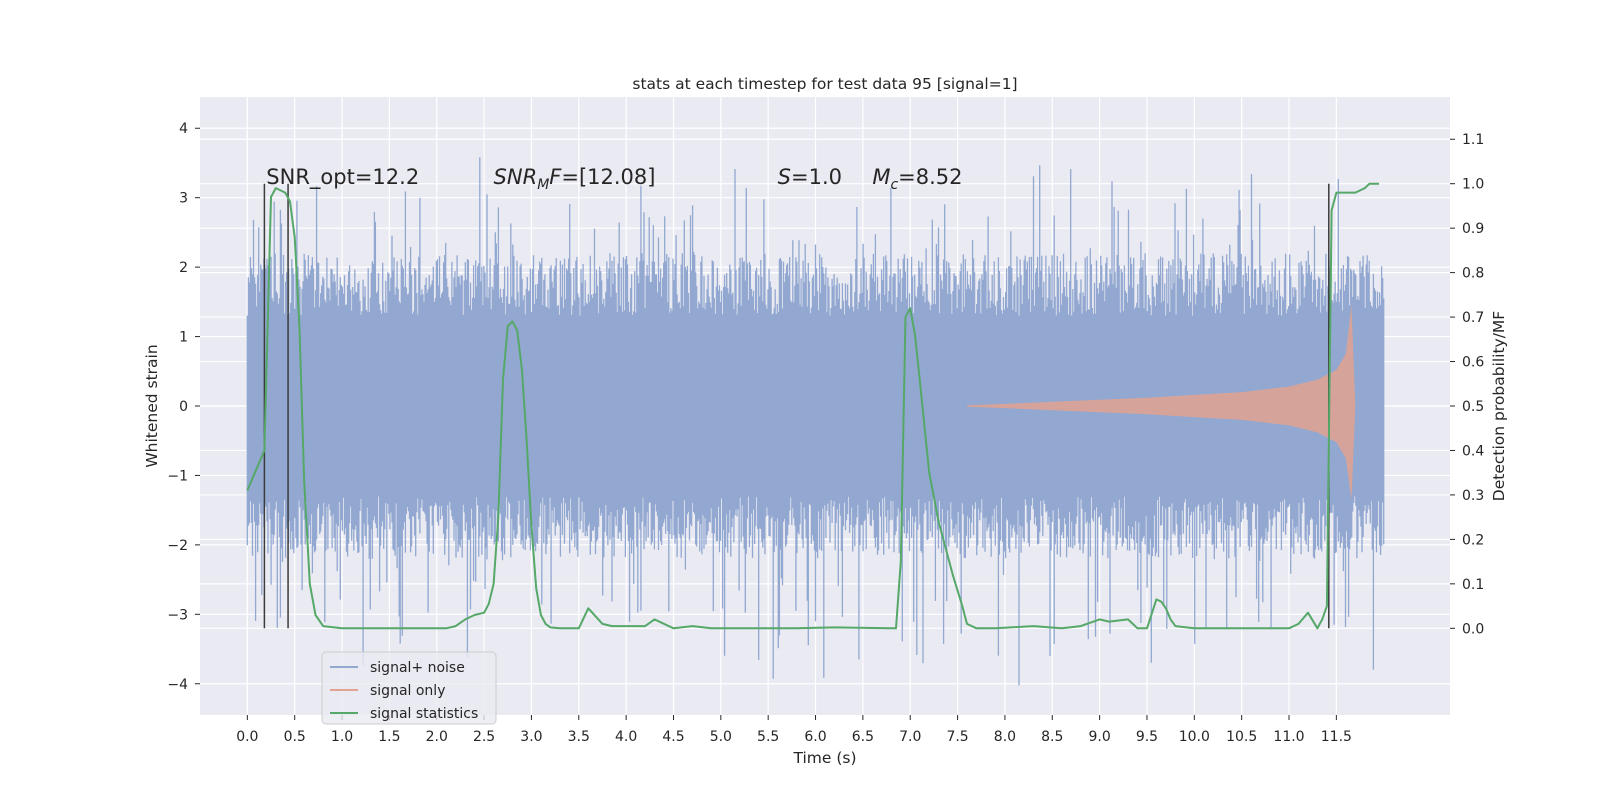 The height and width of the screenshot is (800, 1600). I want to click on y-tick-label: 1, so click(183, 338).